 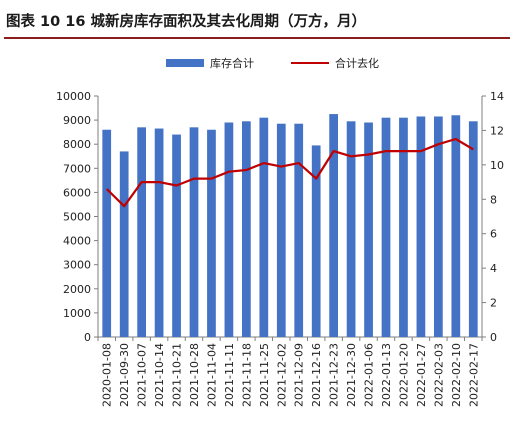 What do you see at coordinates (299, 375) in the screenshot?
I see `x-tick-label: 2021-12-09` at bounding box center [299, 375].